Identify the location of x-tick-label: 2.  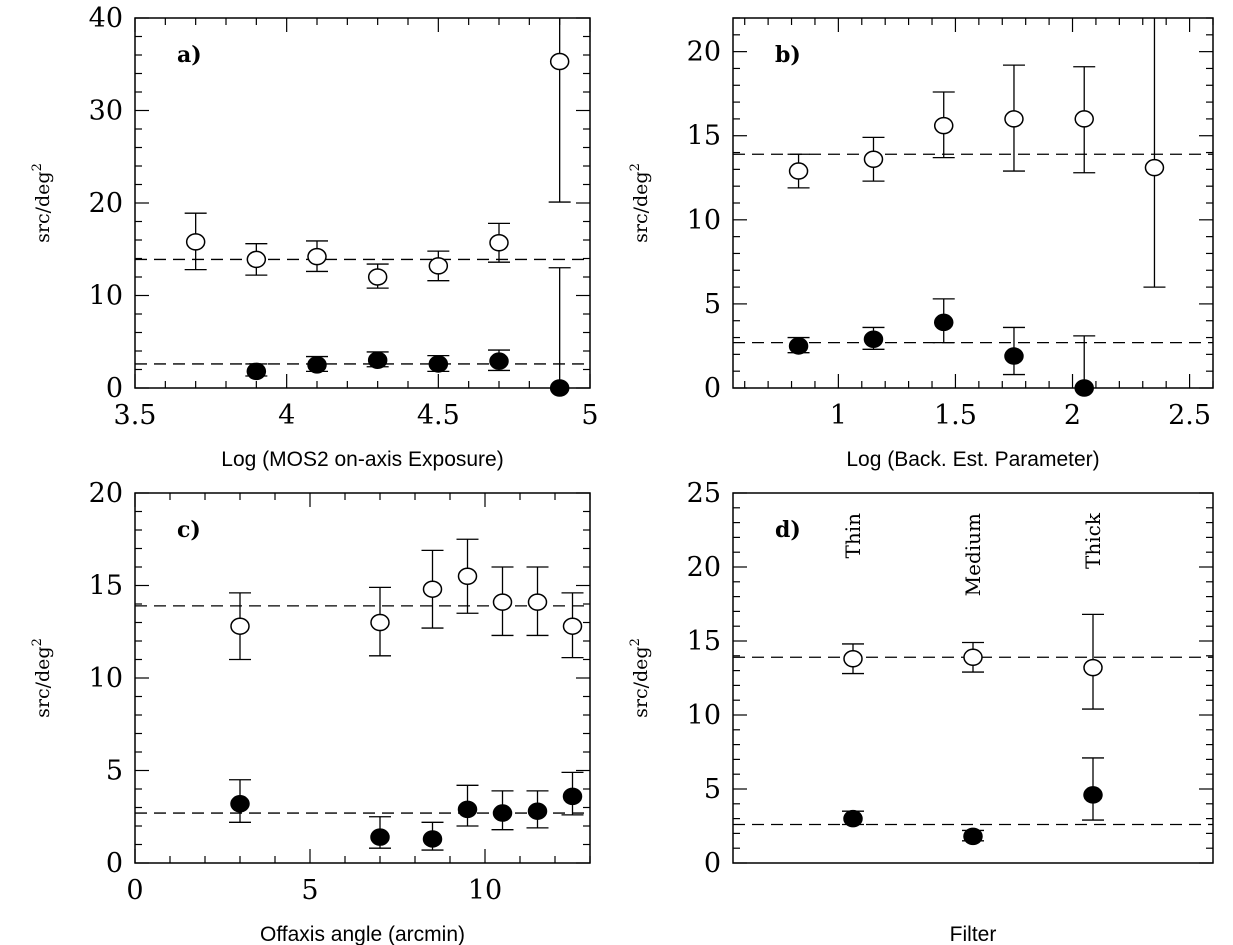
(1072, 415).